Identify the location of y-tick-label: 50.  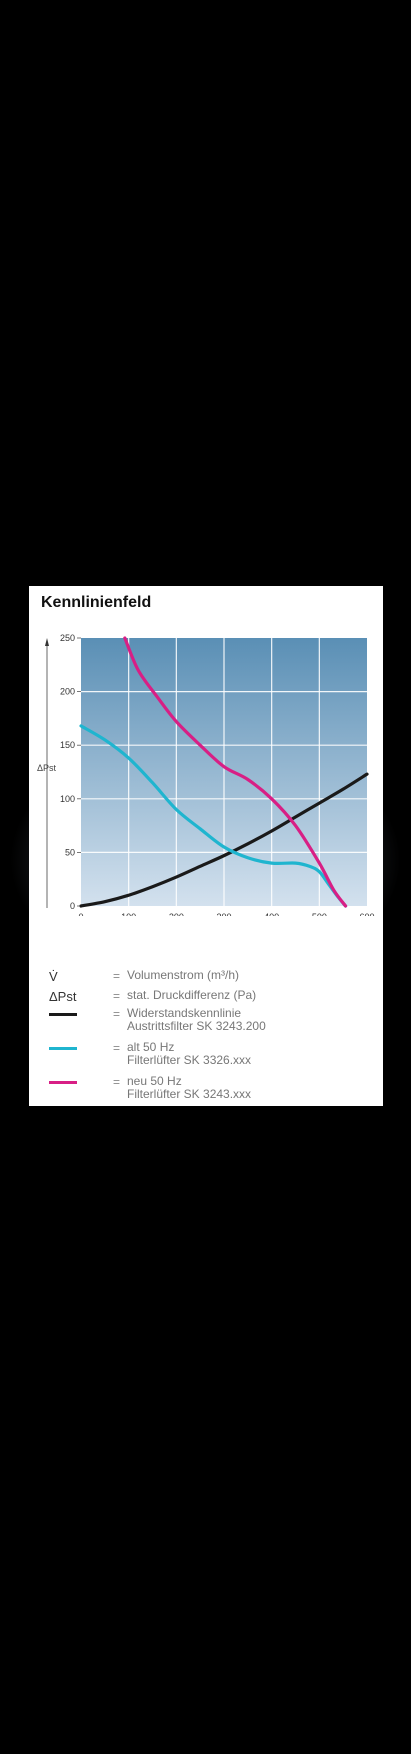
(70, 852).